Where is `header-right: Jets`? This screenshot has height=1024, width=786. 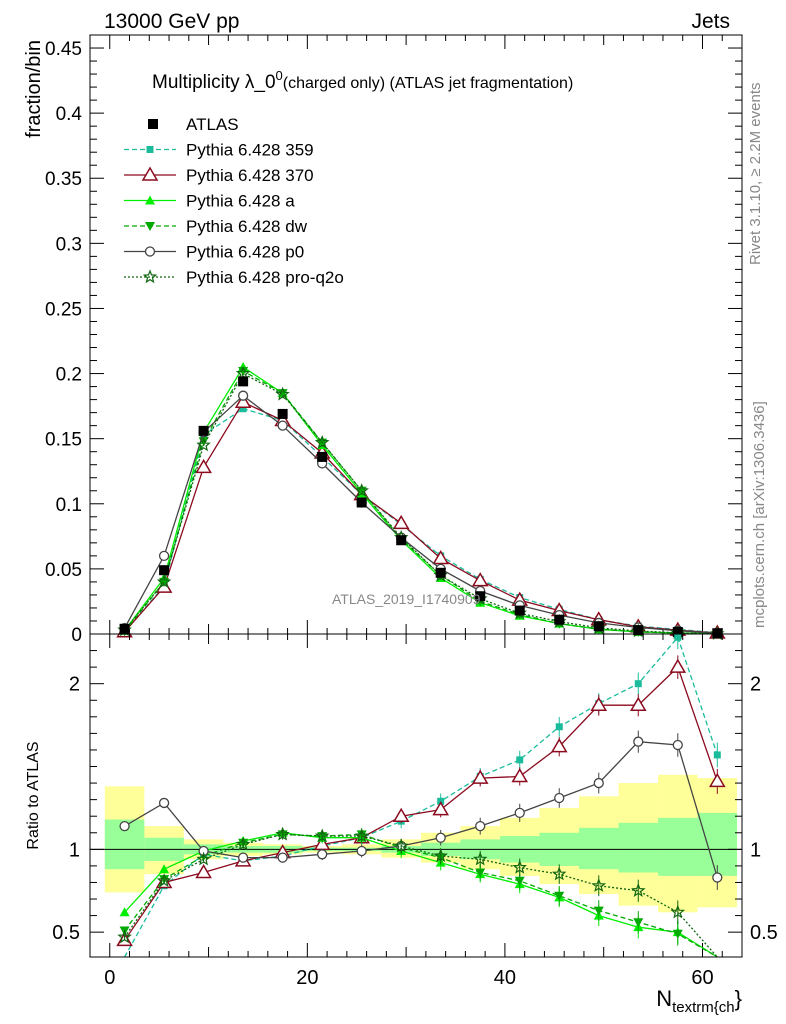 header-right: Jets is located at coordinates (710, 21).